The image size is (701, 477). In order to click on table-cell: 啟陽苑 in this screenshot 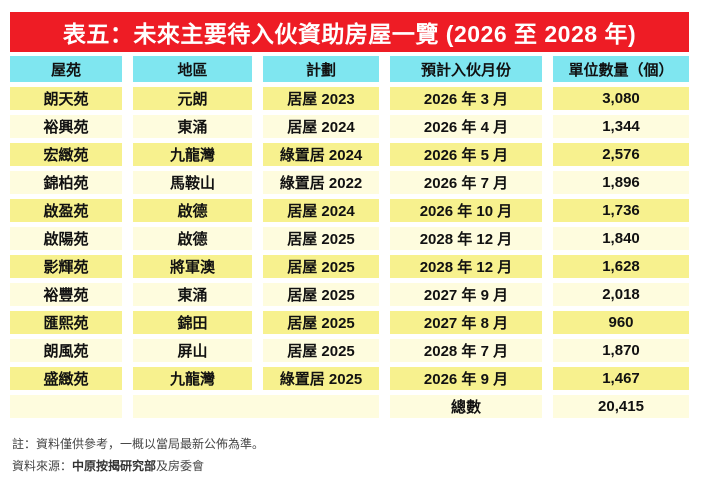, I will do `click(66, 238)`.